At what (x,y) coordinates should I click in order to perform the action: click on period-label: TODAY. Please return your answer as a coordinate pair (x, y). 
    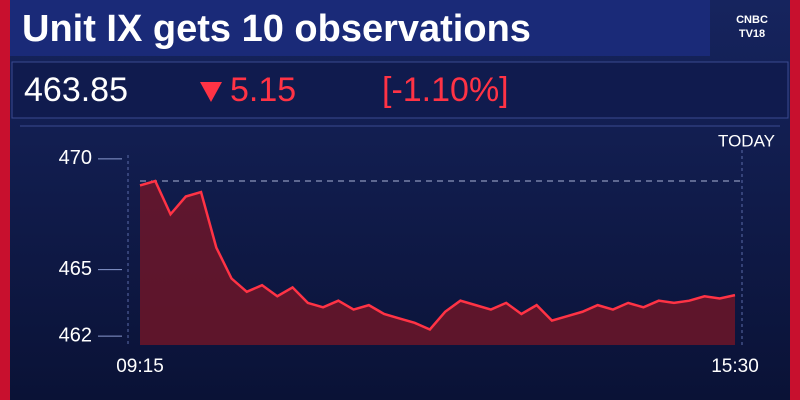
    Looking at the image, I should click on (746, 140).